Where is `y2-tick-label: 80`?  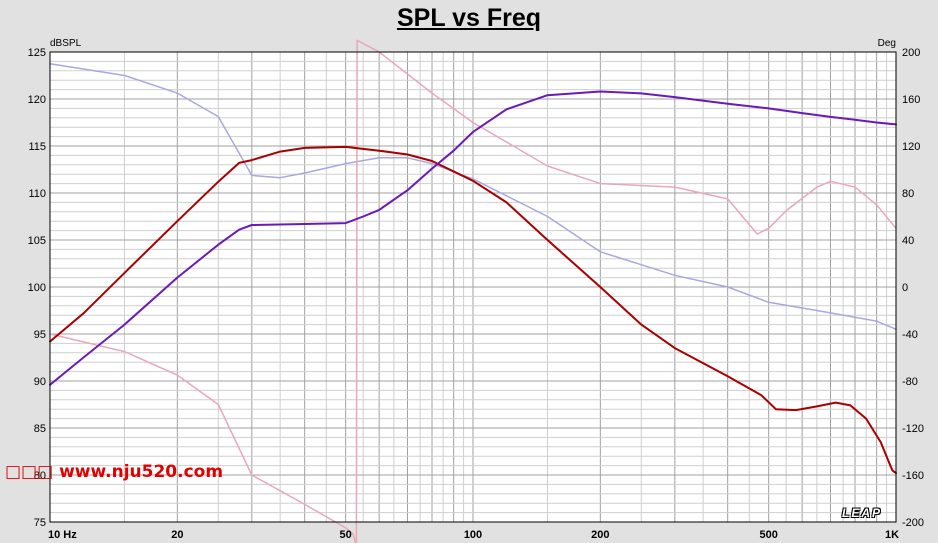 y2-tick-label: 80 is located at coordinates (908, 194).